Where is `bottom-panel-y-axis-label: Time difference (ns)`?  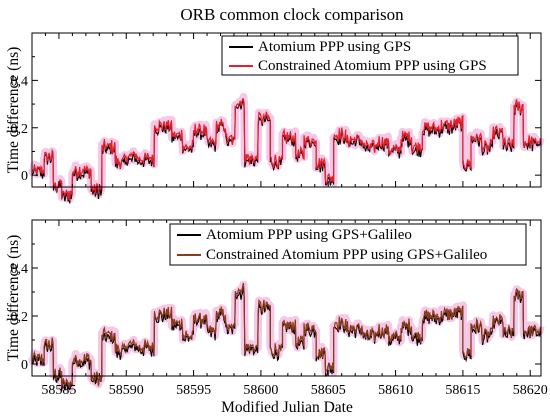
bottom-panel-y-axis-label: Time difference (ns) is located at coordinates (13, 298).